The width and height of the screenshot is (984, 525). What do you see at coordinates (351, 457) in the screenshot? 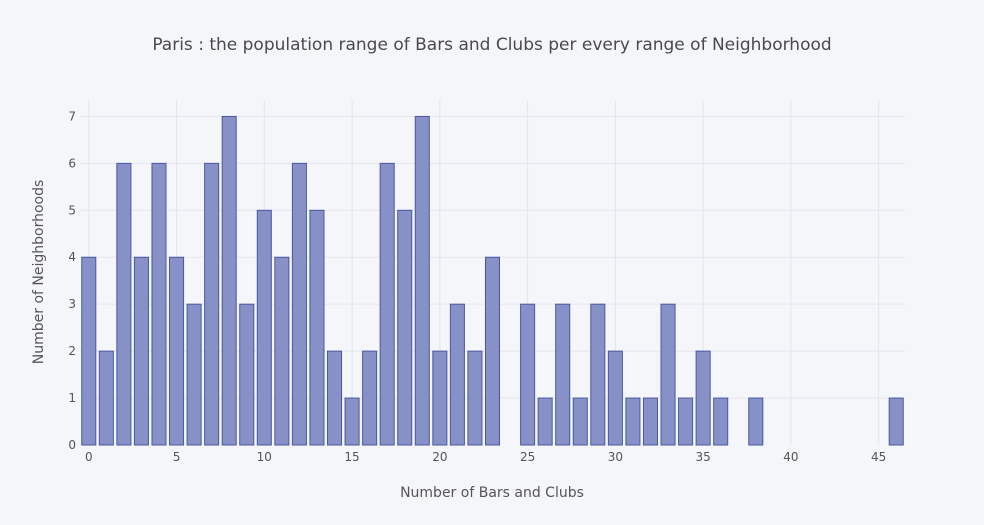
I see `x-tick-label: 15` at bounding box center [351, 457].